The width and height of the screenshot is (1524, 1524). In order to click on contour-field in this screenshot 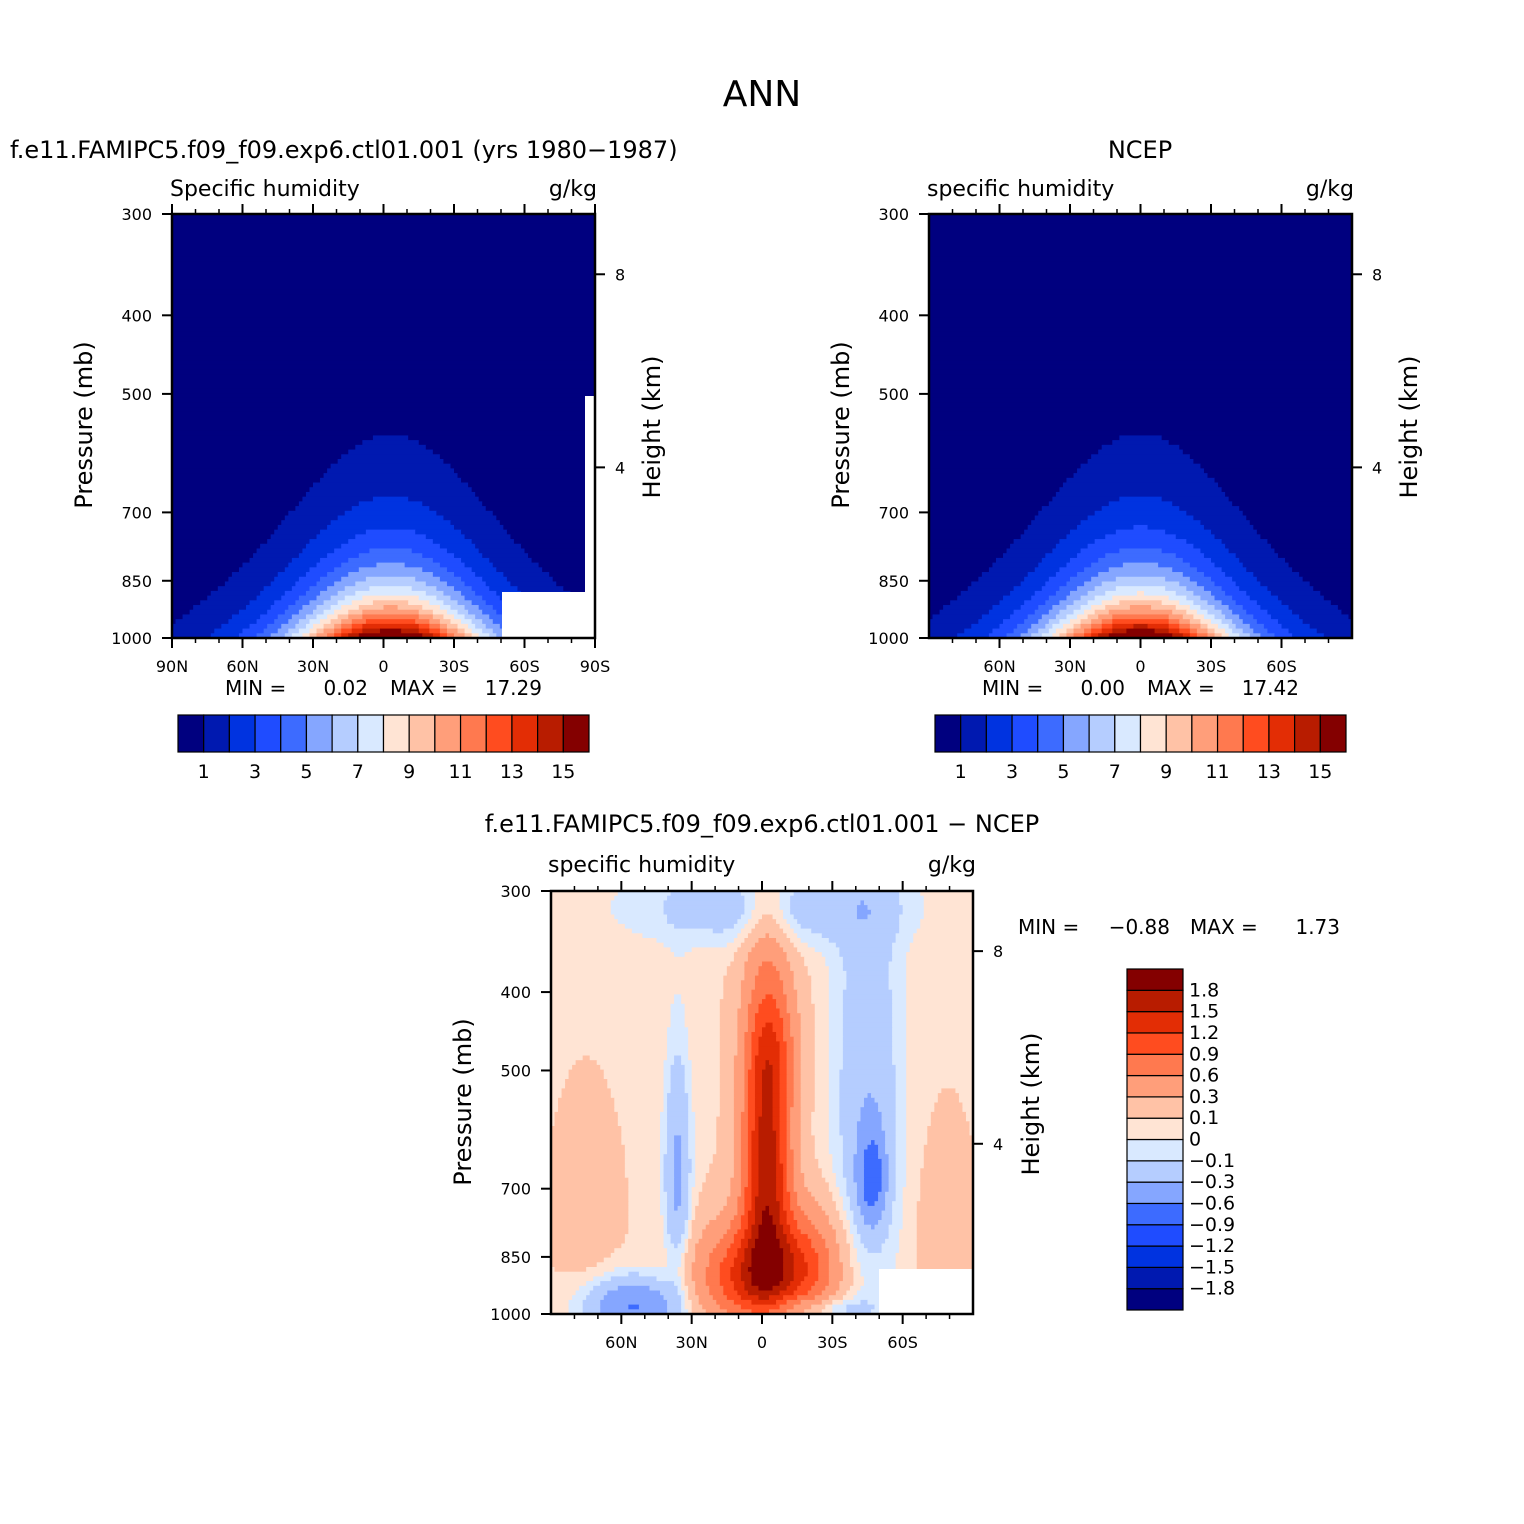, I will do `click(762, 1103)`.